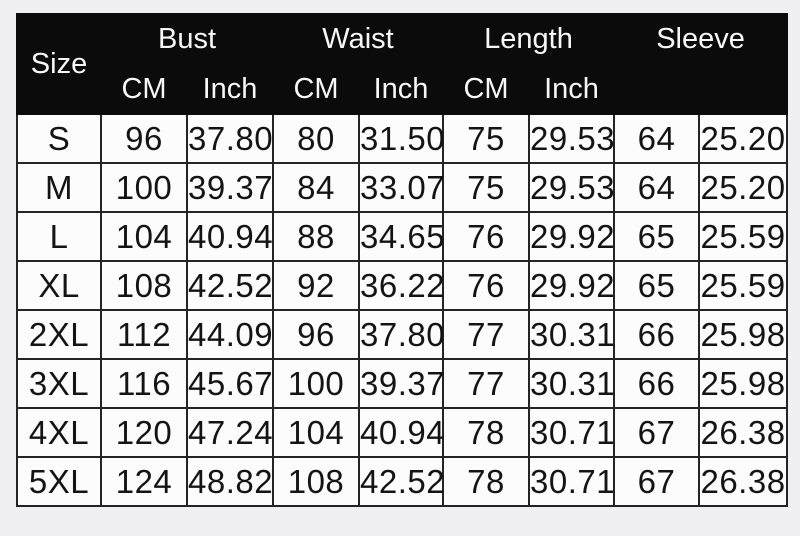 The height and width of the screenshot is (536, 800). I want to click on size-cell: 4XL, so click(59, 432).